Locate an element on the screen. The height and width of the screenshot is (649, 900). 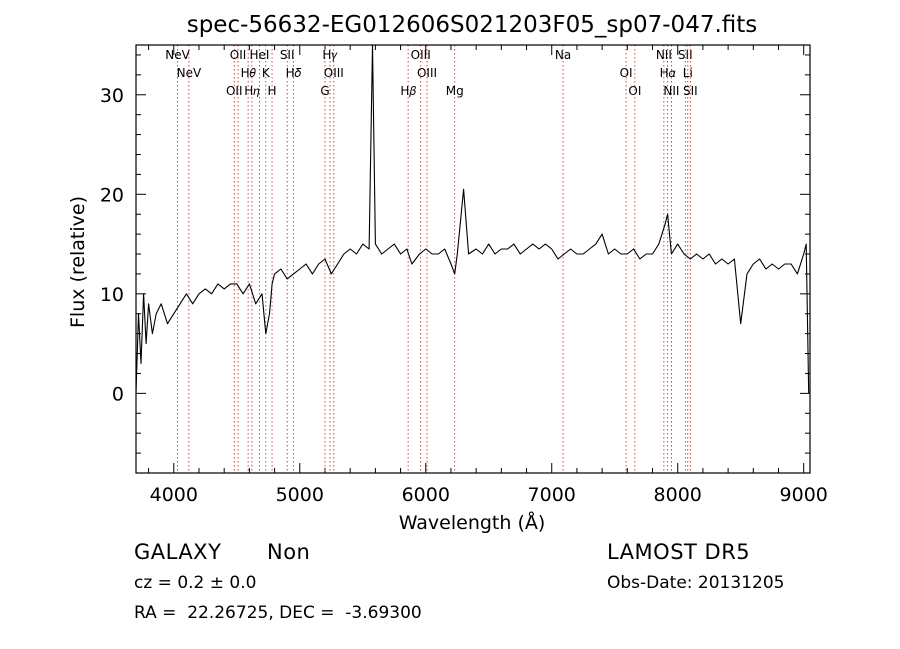
x-axis-label: Wavelength (Å) is located at coordinates (472, 522).